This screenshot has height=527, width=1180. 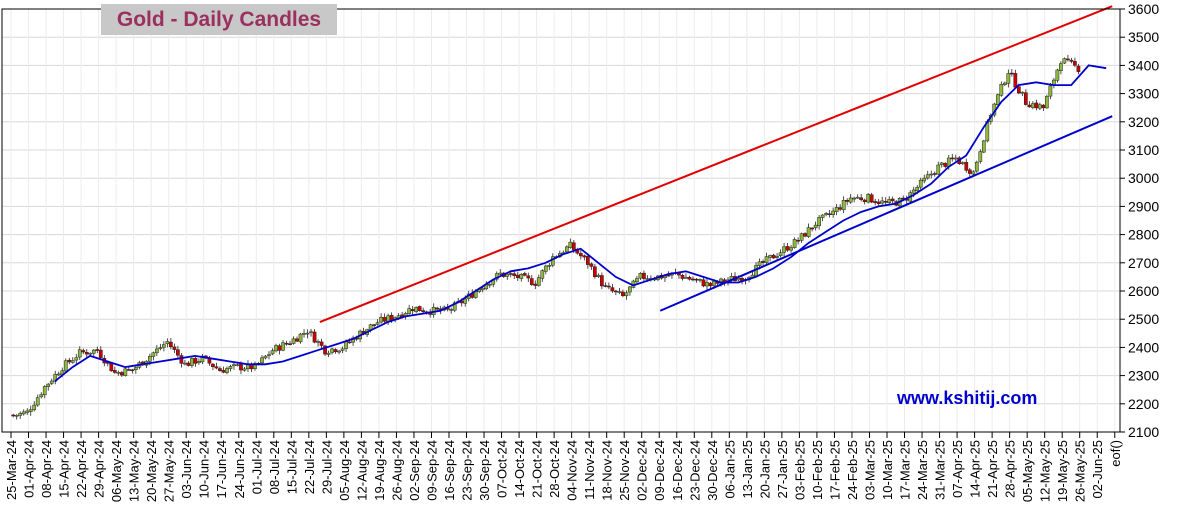 What do you see at coordinates (712, 470) in the screenshot?
I see `x-tick-label: 30-Dec-24` at bounding box center [712, 470].